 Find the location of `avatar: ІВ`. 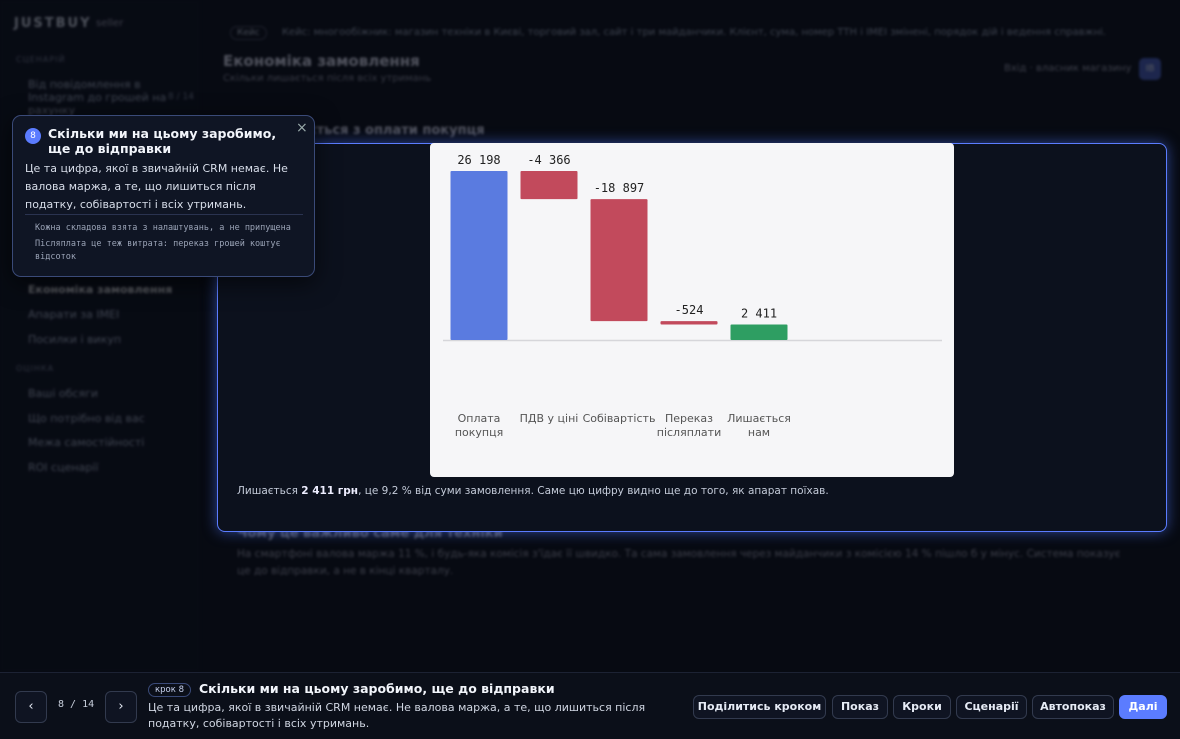

avatar: ІВ is located at coordinates (1150, 69).